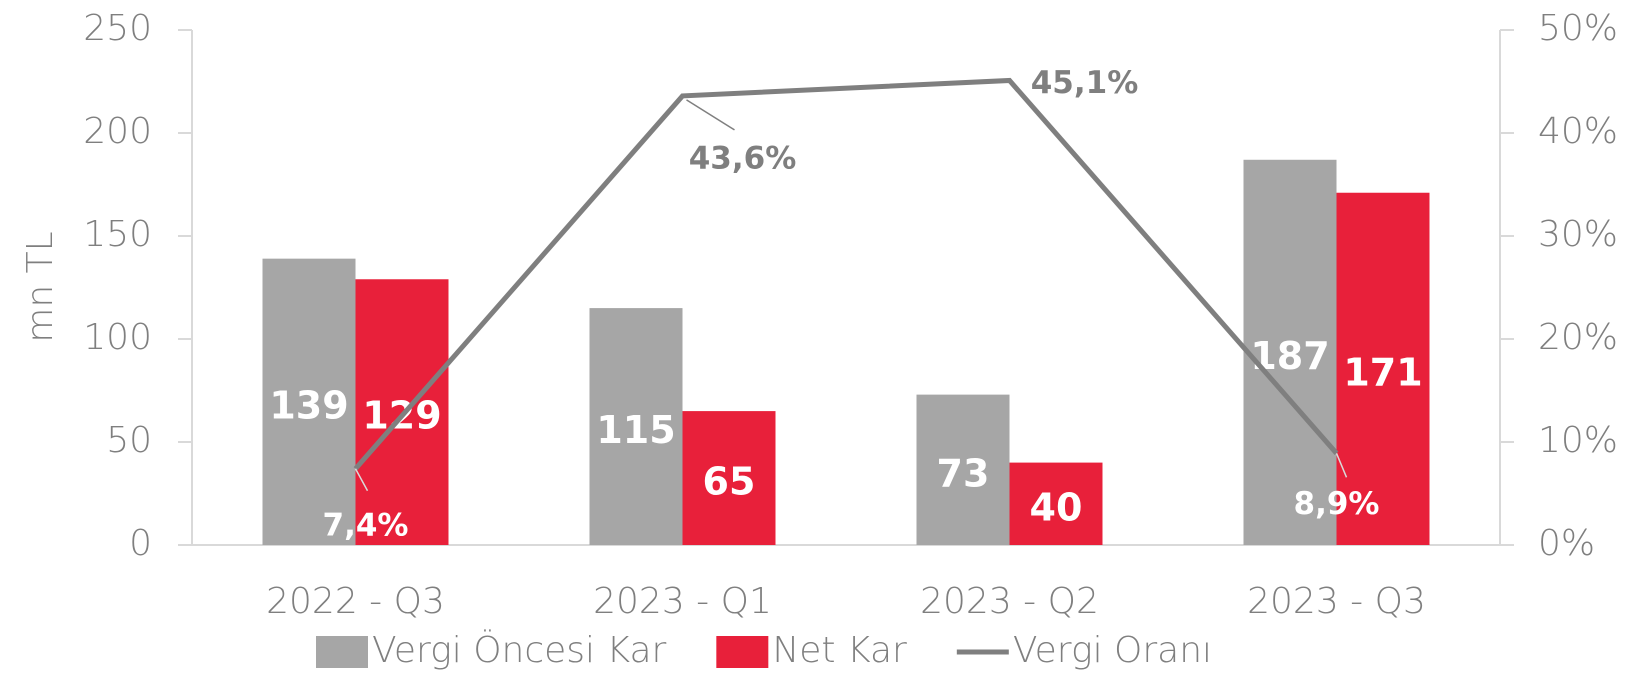  Describe the element at coordinates (355, 601) in the screenshot. I see `x-tick-label: 2022 - Q3` at that location.